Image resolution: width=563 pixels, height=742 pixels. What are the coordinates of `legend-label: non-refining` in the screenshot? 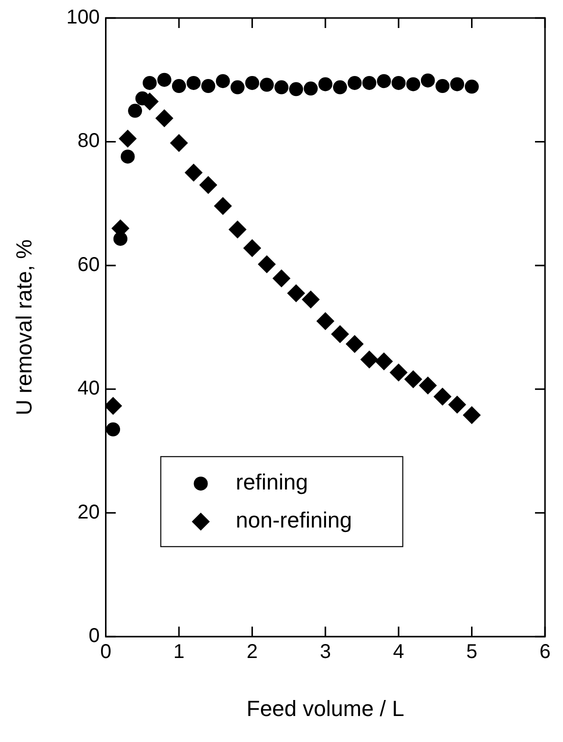 It's located at (294, 520).